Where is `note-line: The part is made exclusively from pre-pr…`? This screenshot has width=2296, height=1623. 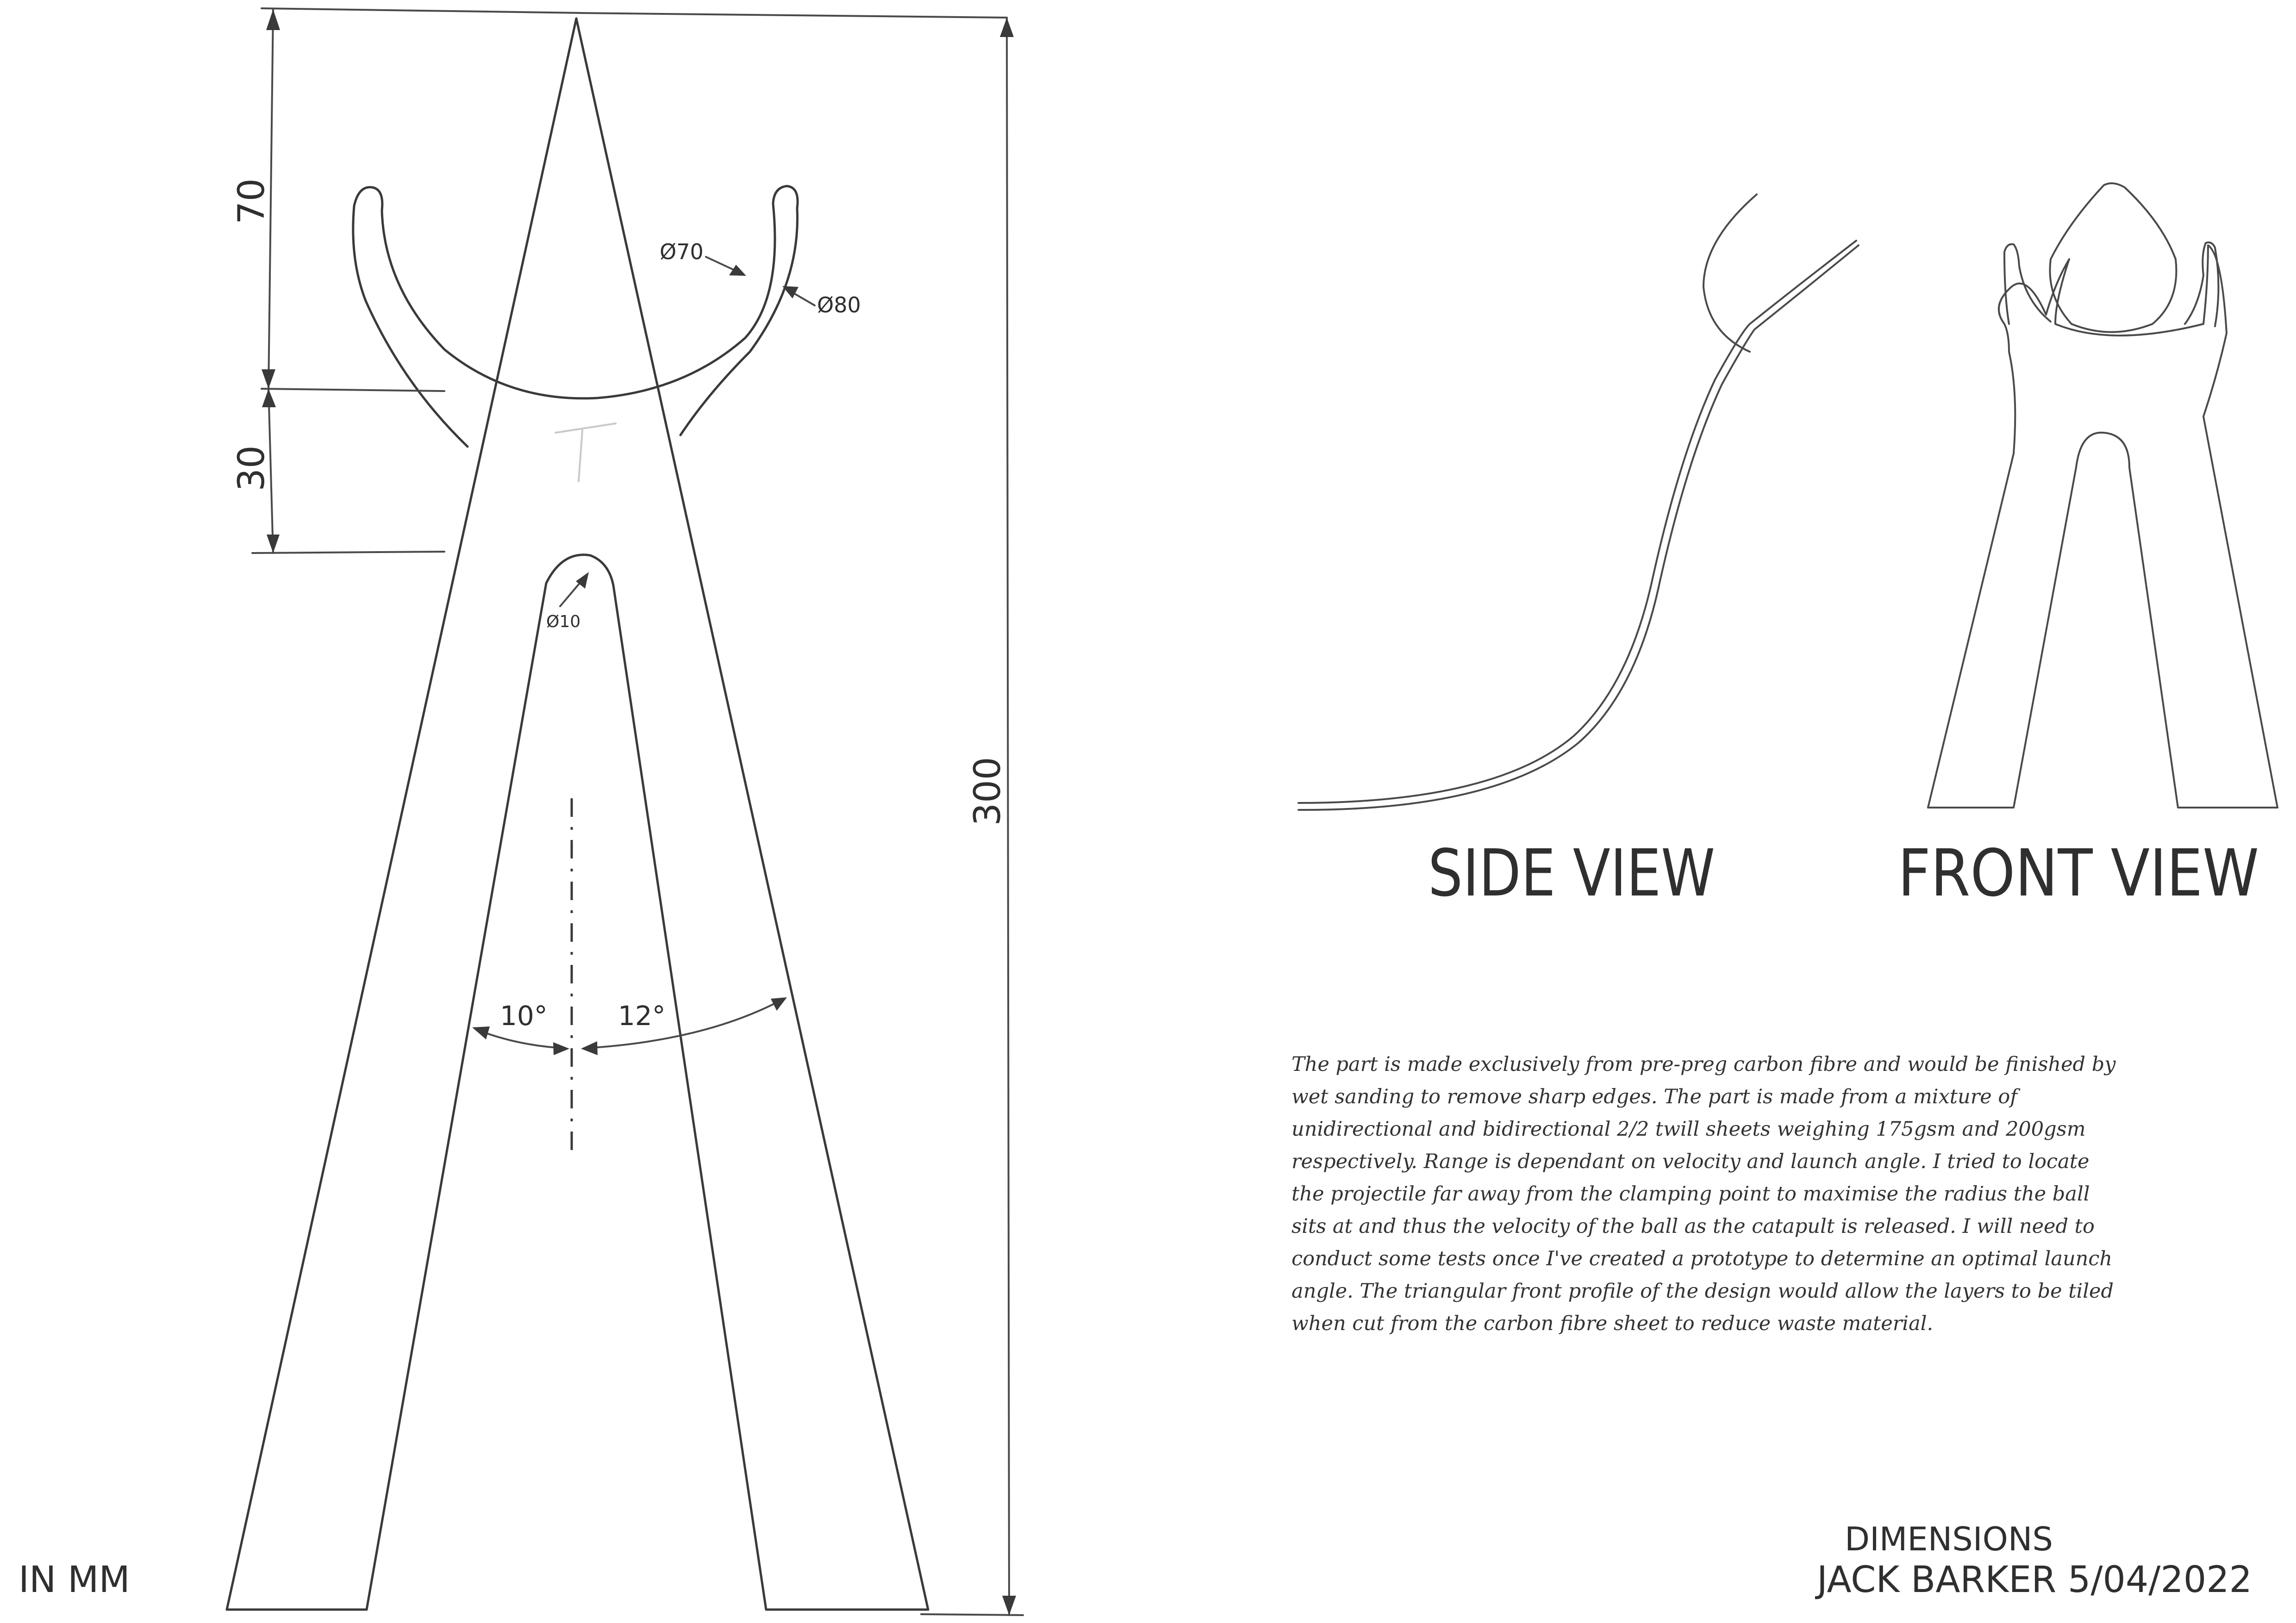
note-line: The part is made exclusively from pre-pr… is located at coordinates (1704, 1064).